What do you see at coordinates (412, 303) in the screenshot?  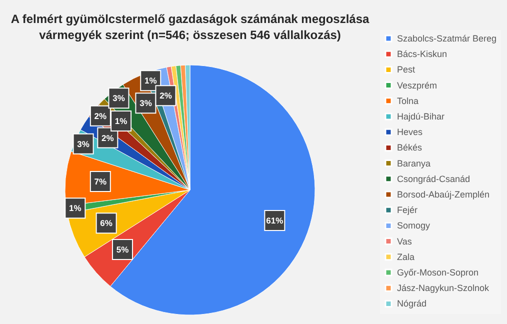 I see `legend-label: Nógrád` at bounding box center [412, 303].